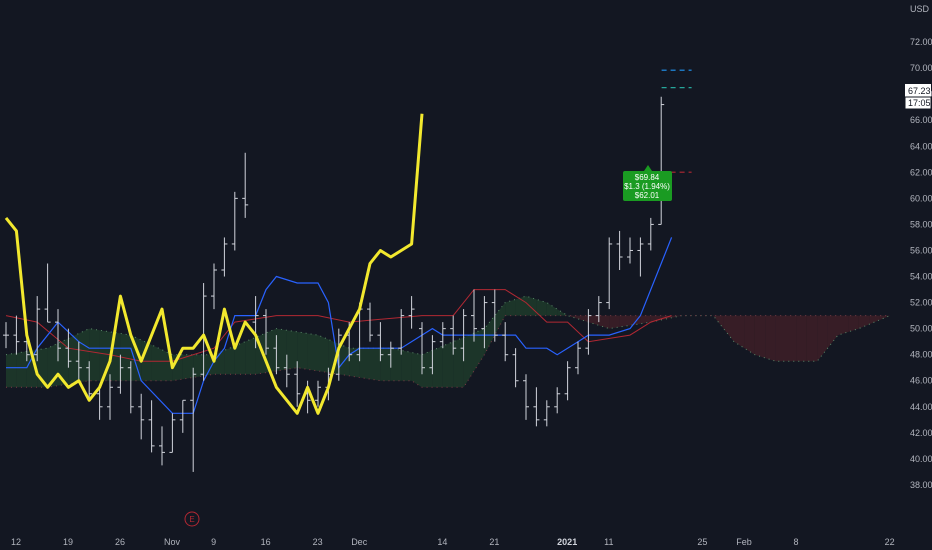  I want to click on x-tick-label: 21, so click(494, 542).